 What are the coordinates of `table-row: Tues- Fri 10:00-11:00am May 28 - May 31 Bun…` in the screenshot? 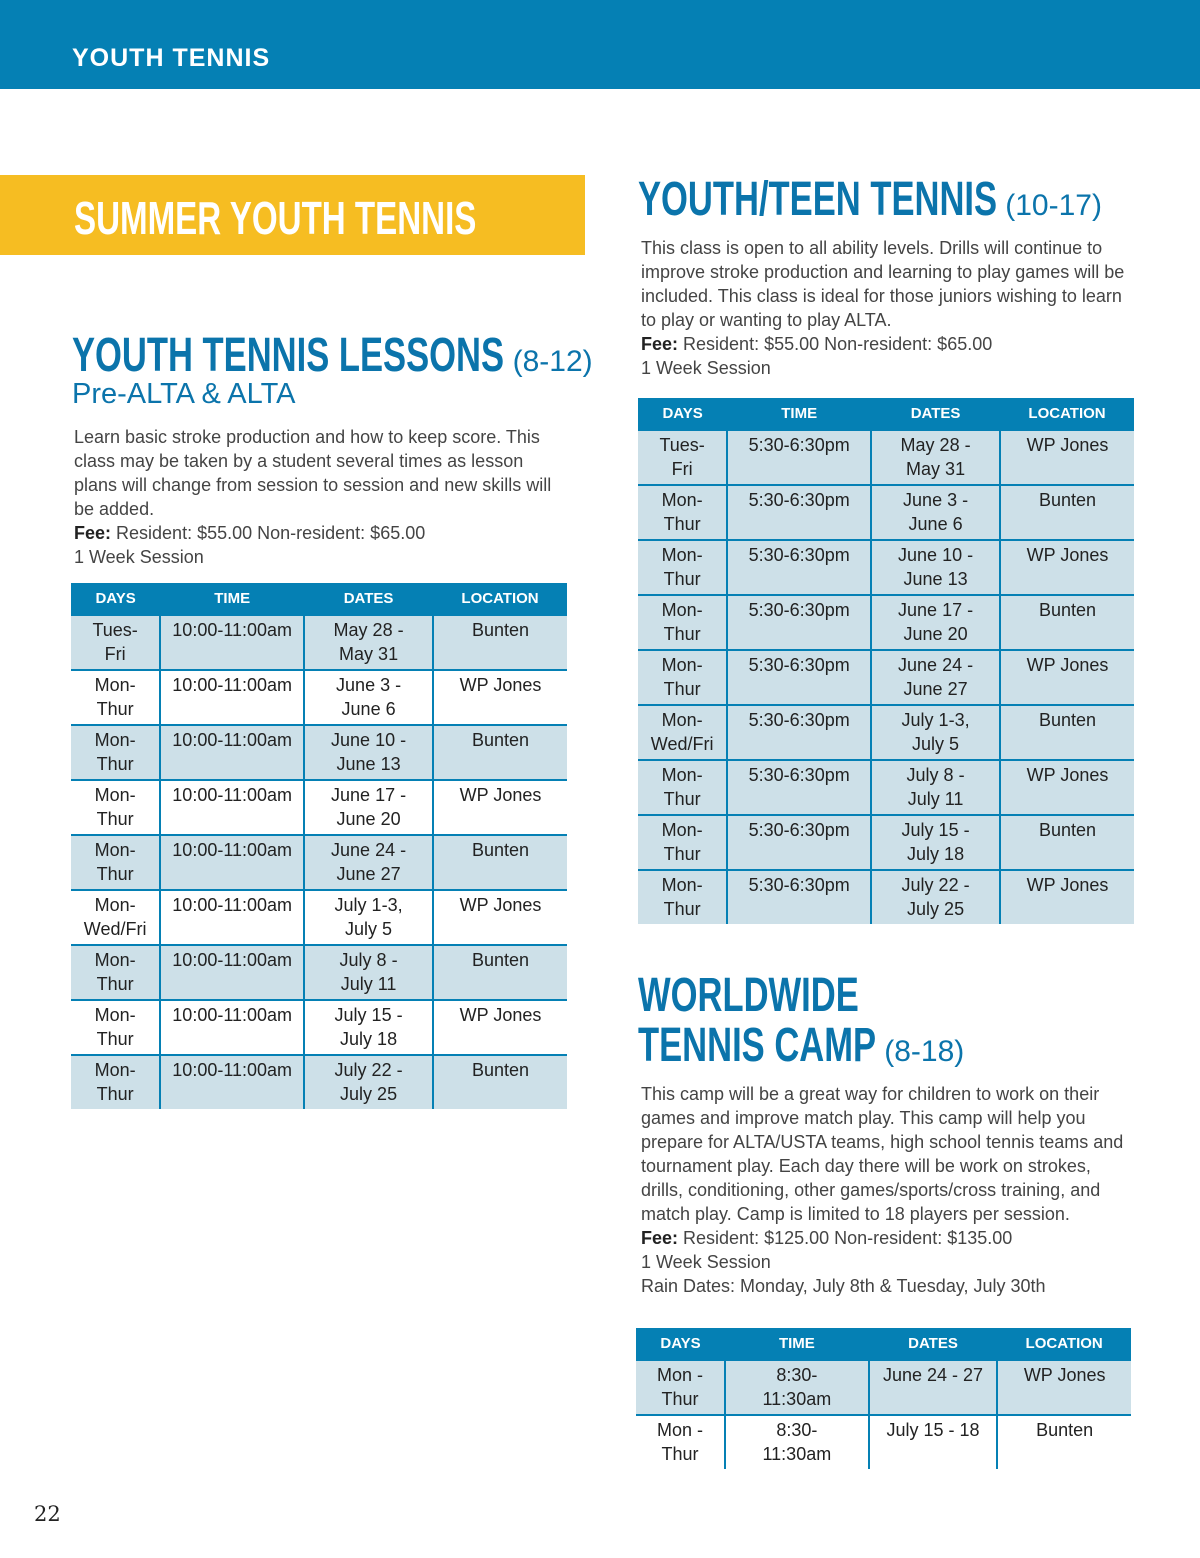 It's located at (319, 642).